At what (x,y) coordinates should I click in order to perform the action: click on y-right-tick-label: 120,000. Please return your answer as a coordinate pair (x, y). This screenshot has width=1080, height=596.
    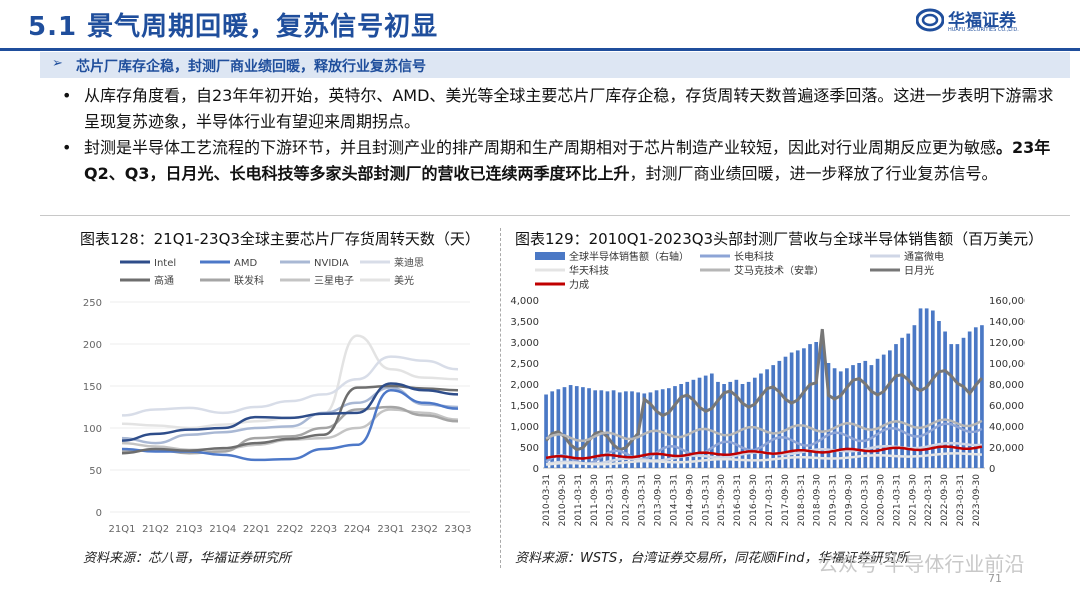
    Looking at the image, I should click on (1007, 343).